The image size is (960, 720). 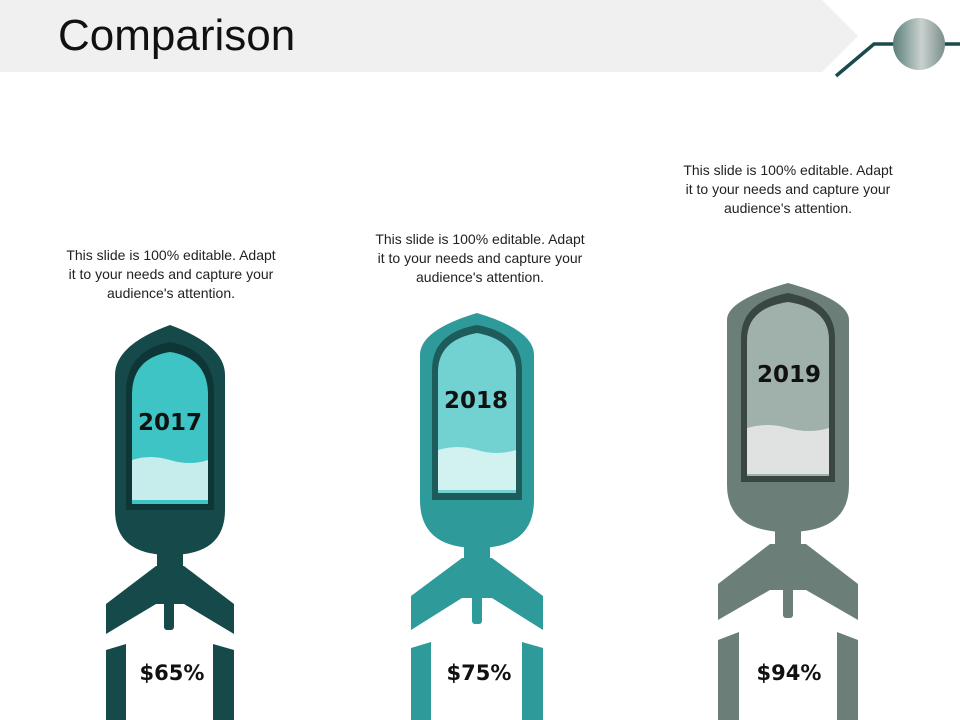 What do you see at coordinates (789, 673) in the screenshot?
I see `value-2019: $94%` at bounding box center [789, 673].